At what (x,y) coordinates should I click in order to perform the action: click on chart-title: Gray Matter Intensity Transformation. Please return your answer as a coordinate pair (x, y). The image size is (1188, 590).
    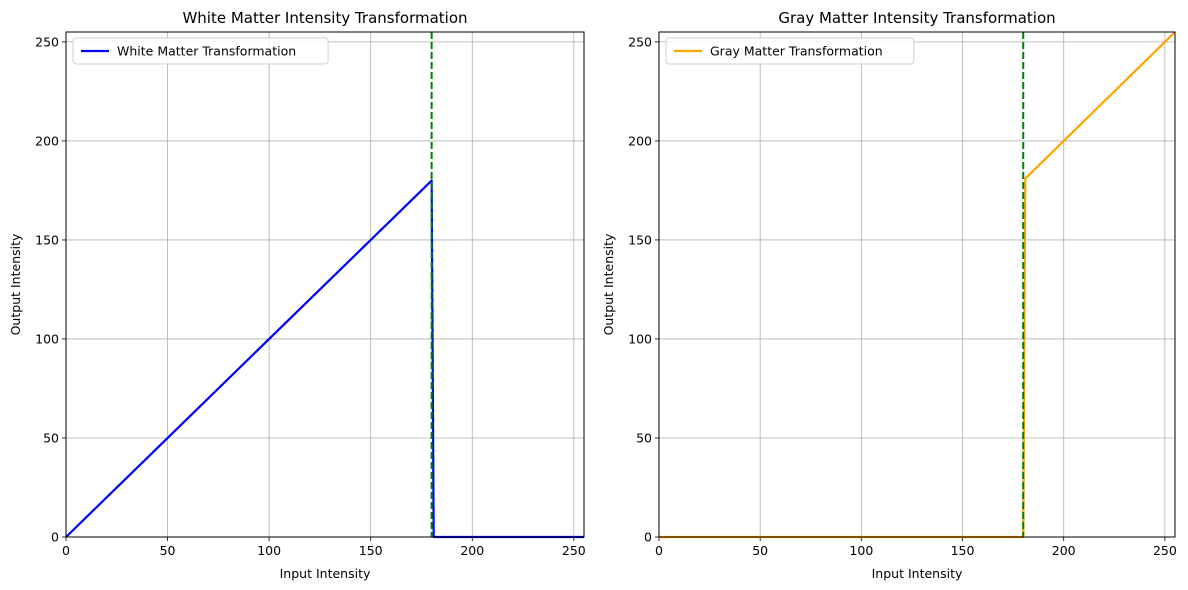
    Looking at the image, I should click on (916, 18).